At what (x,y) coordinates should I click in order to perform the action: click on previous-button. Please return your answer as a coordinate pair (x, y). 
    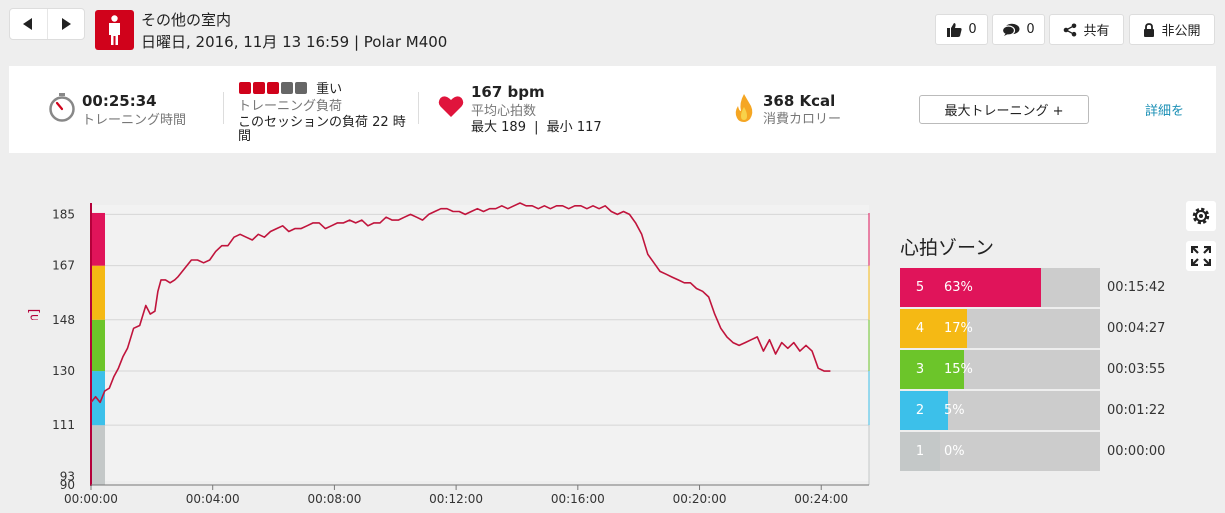
    Looking at the image, I should click on (28, 24).